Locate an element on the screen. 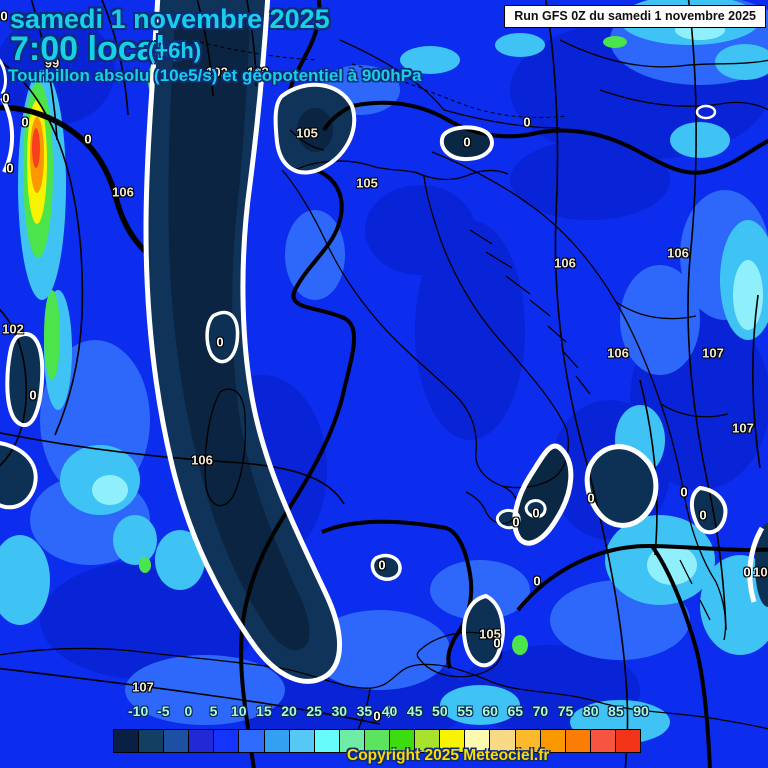  contour-label: 99 is located at coordinates (52, 63).